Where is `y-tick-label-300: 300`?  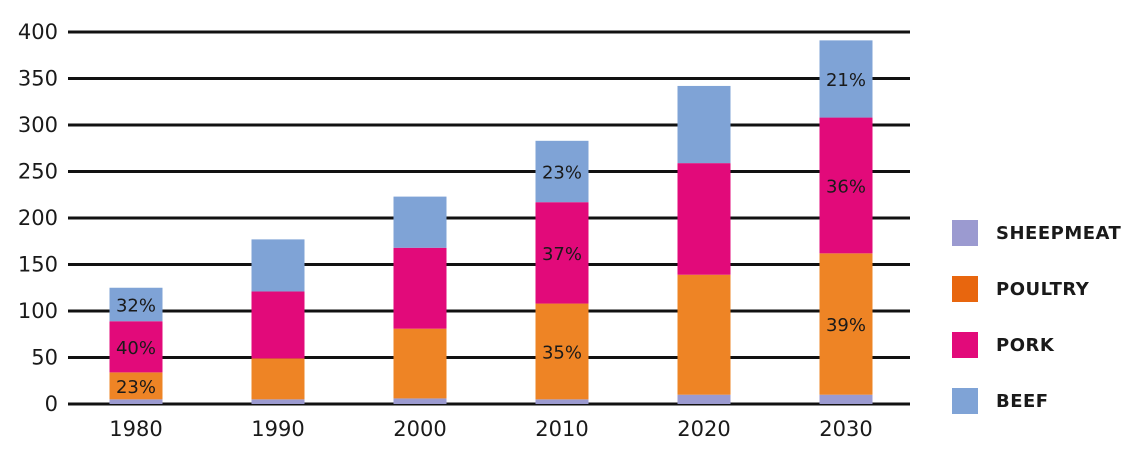
y-tick-label-300: 300 is located at coordinates (38, 125).